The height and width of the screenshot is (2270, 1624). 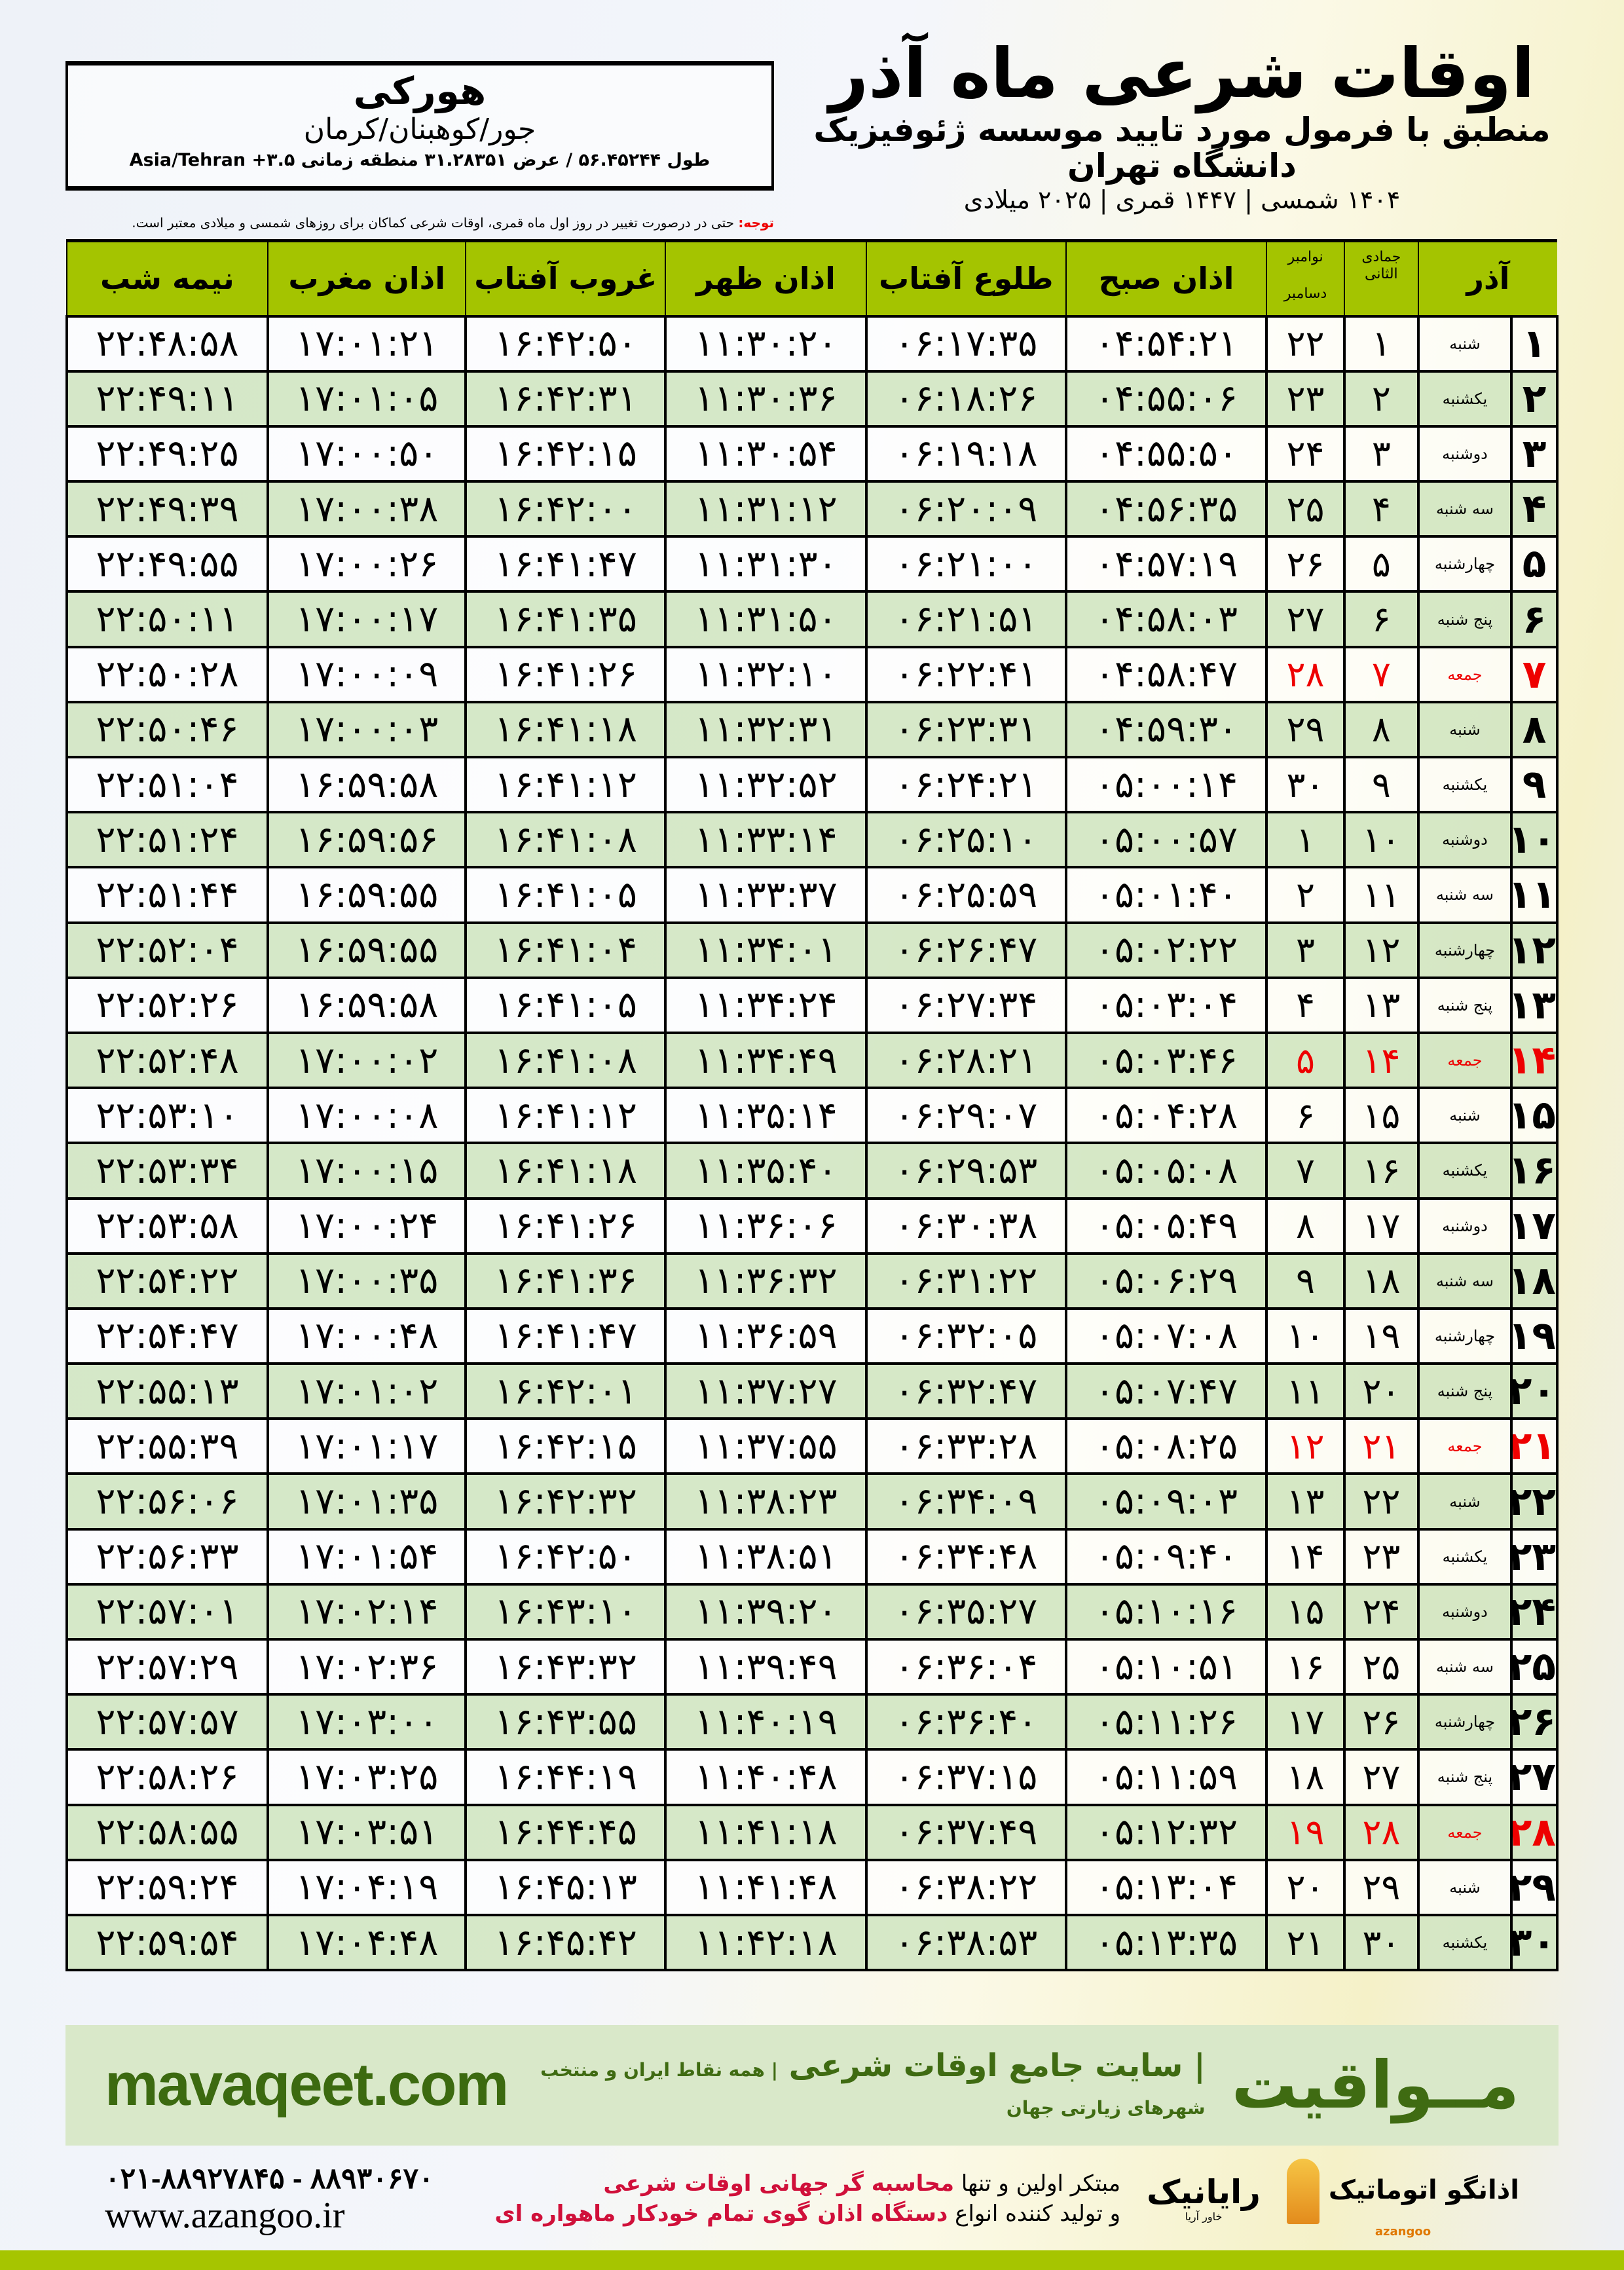 What do you see at coordinates (1381, 1611) in the screenshot?
I see `cell-hijri-day: ۲۴` at bounding box center [1381, 1611].